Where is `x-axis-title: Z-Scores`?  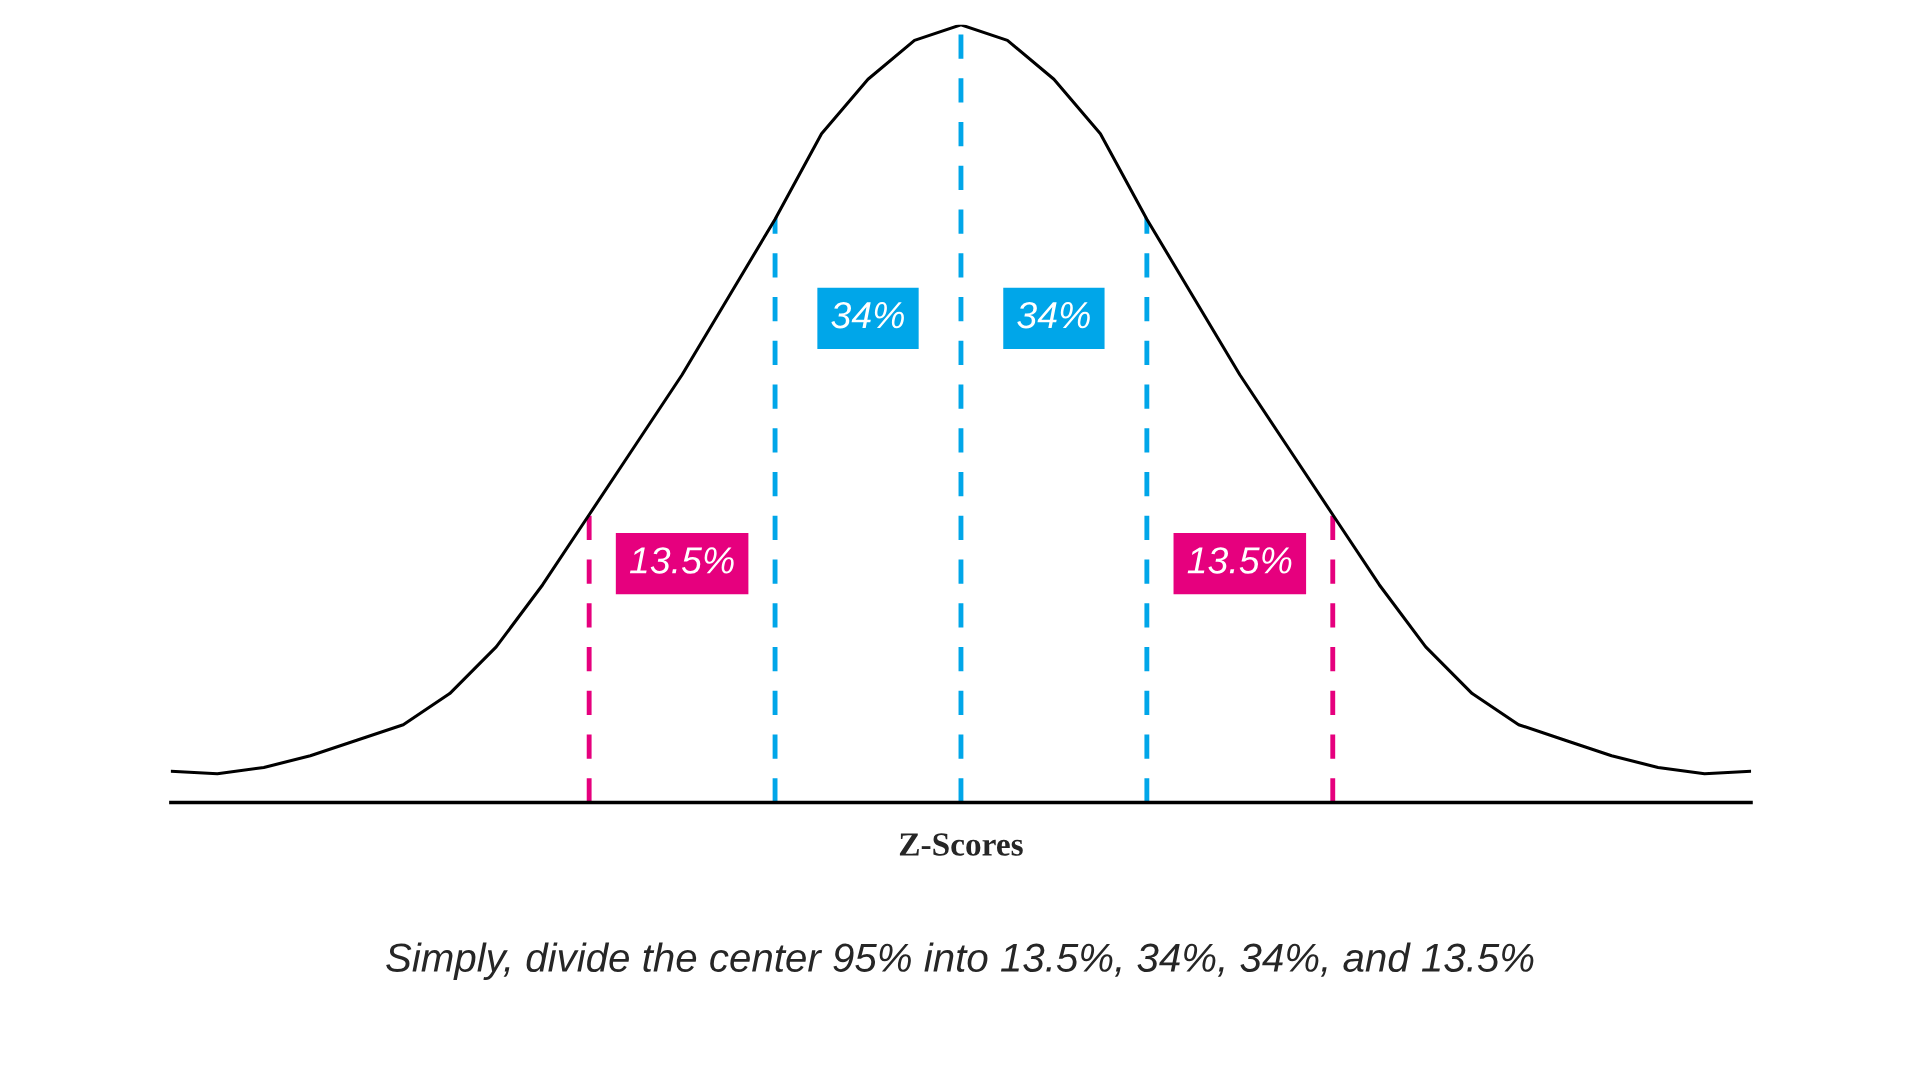 x-axis-title: Z-Scores is located at coordinates (961, 844).